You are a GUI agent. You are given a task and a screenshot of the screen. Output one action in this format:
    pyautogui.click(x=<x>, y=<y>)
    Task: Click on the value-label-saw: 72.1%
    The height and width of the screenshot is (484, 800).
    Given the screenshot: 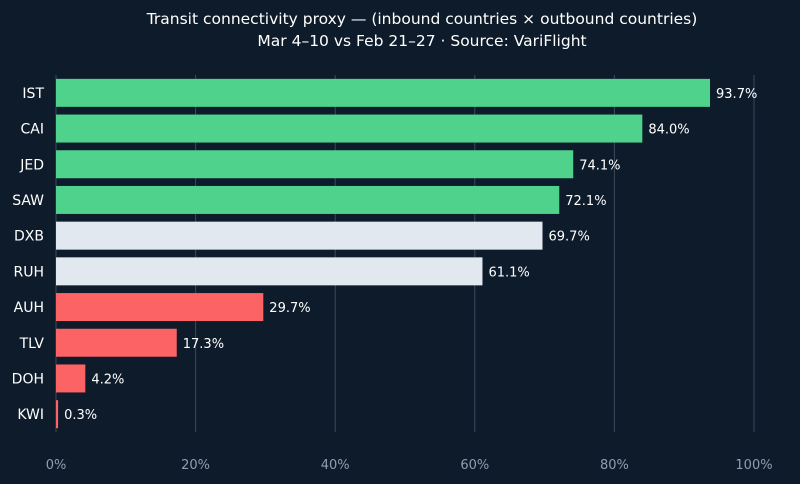 What is the action you would take?
    pyautogui.click(x=585, y=201)
    